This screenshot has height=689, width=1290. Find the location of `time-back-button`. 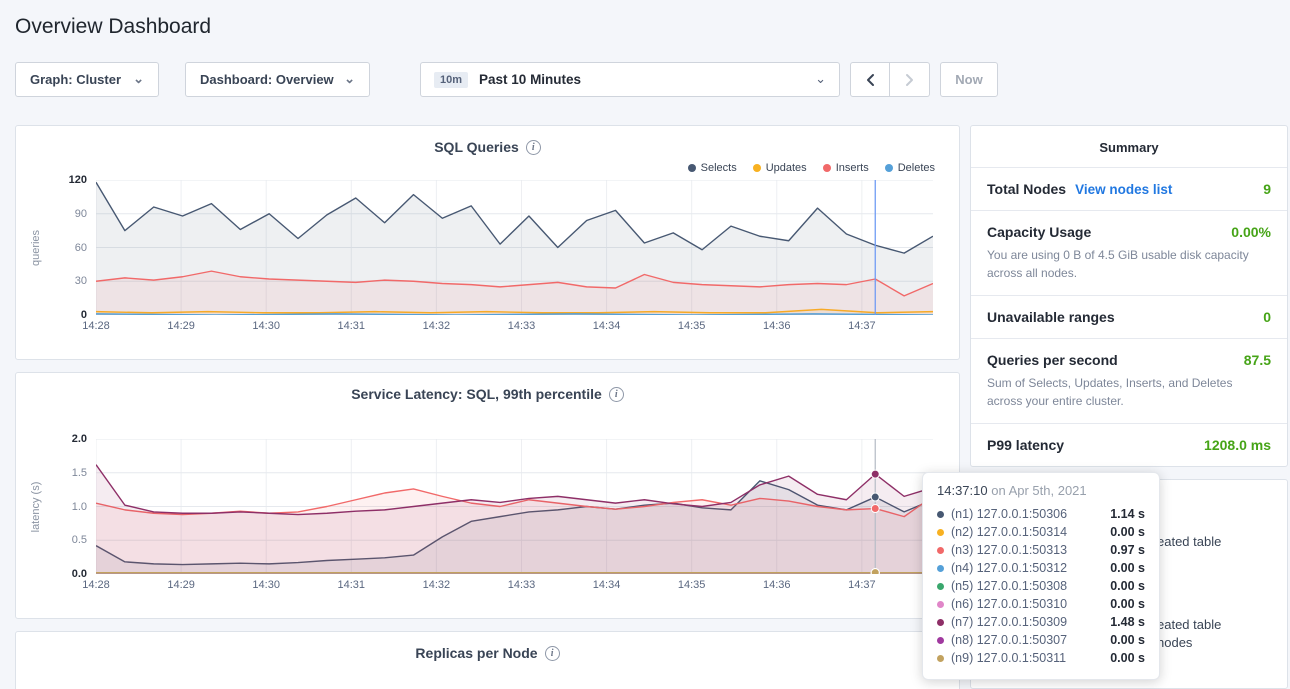

time-back-button is located at coordinates (870, 79).